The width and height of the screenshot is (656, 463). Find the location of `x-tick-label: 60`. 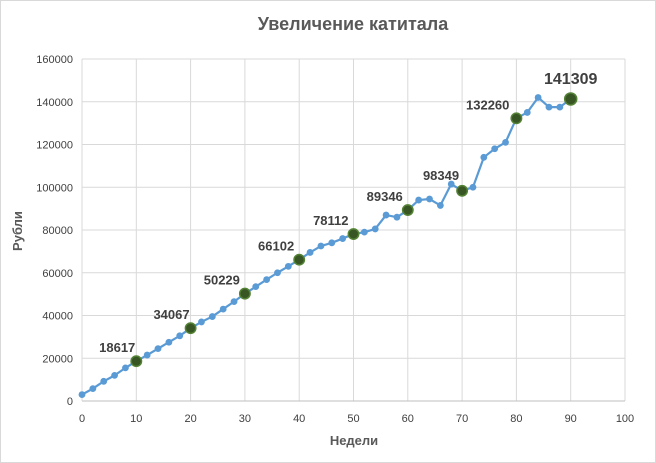

x-tick-label: 60 is located at coordinates (408, 419).